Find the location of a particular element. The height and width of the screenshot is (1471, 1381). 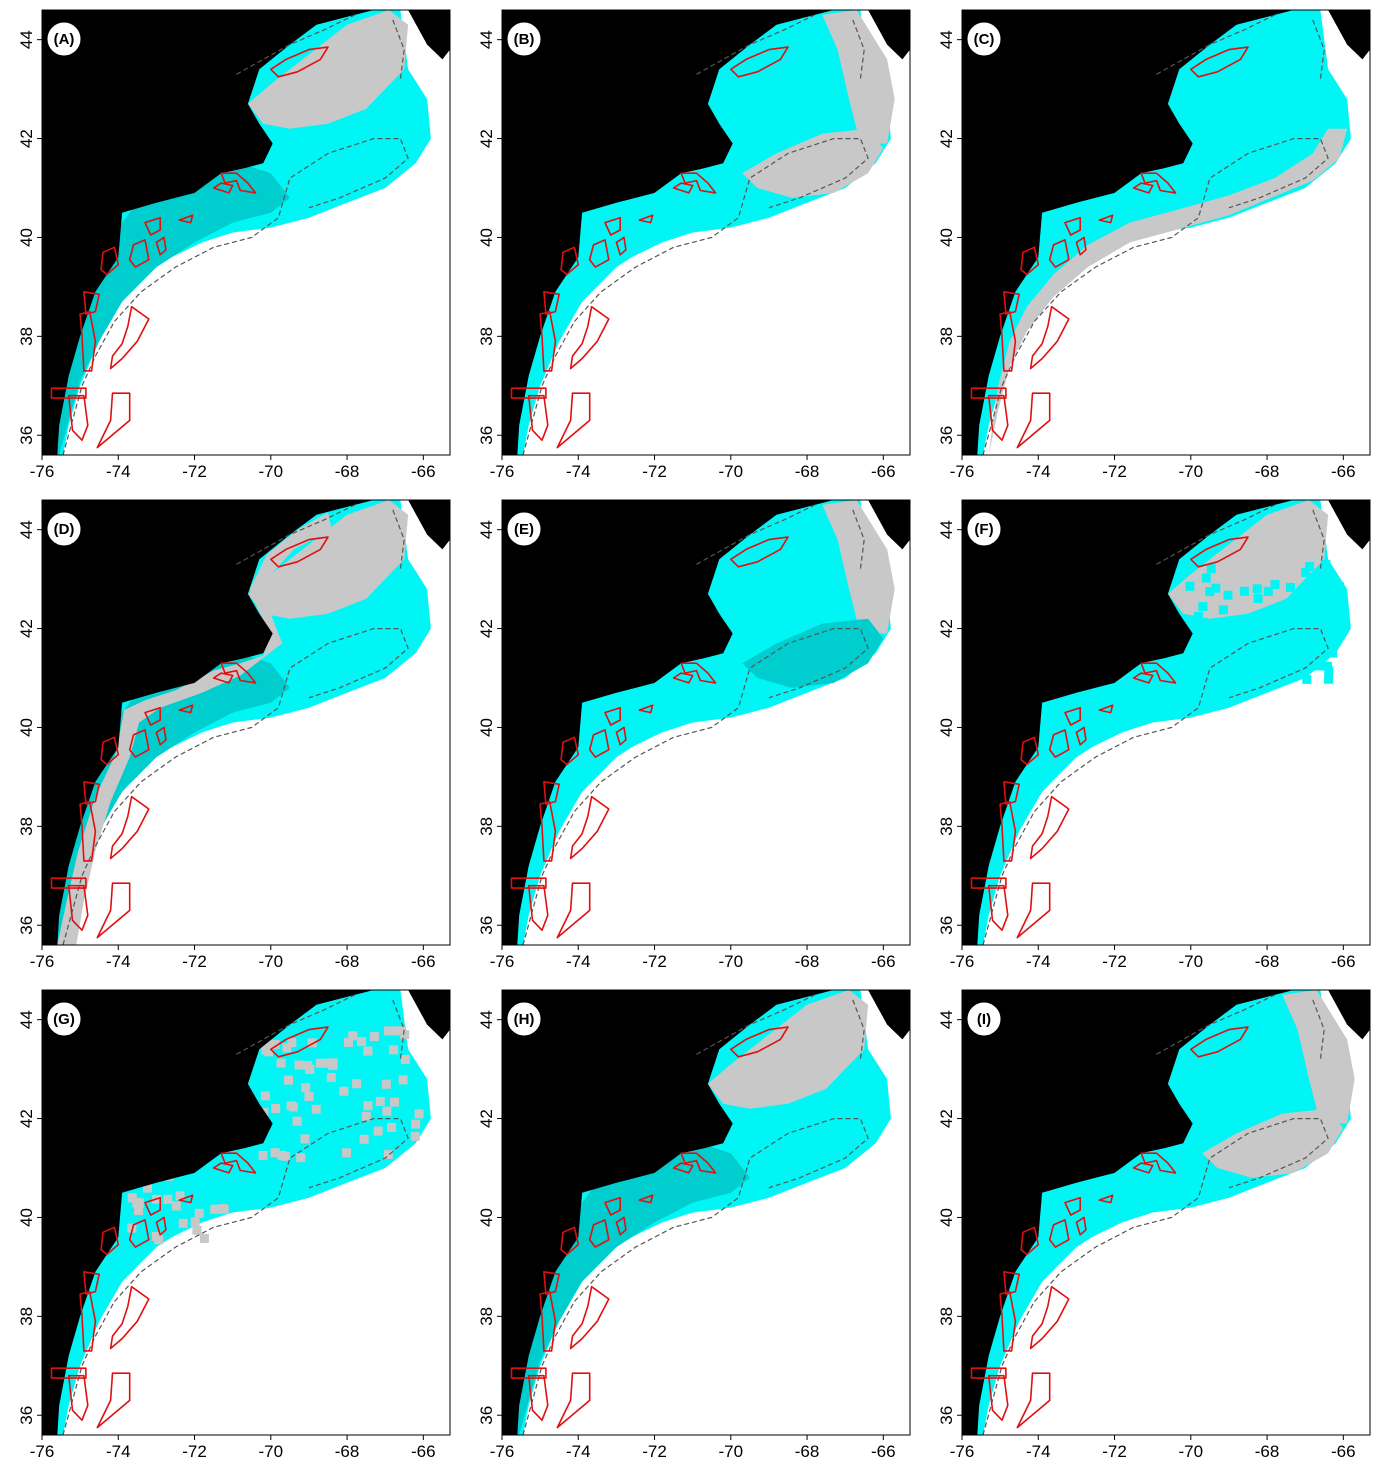

depth-contour is located at coordinates (1215, 44).